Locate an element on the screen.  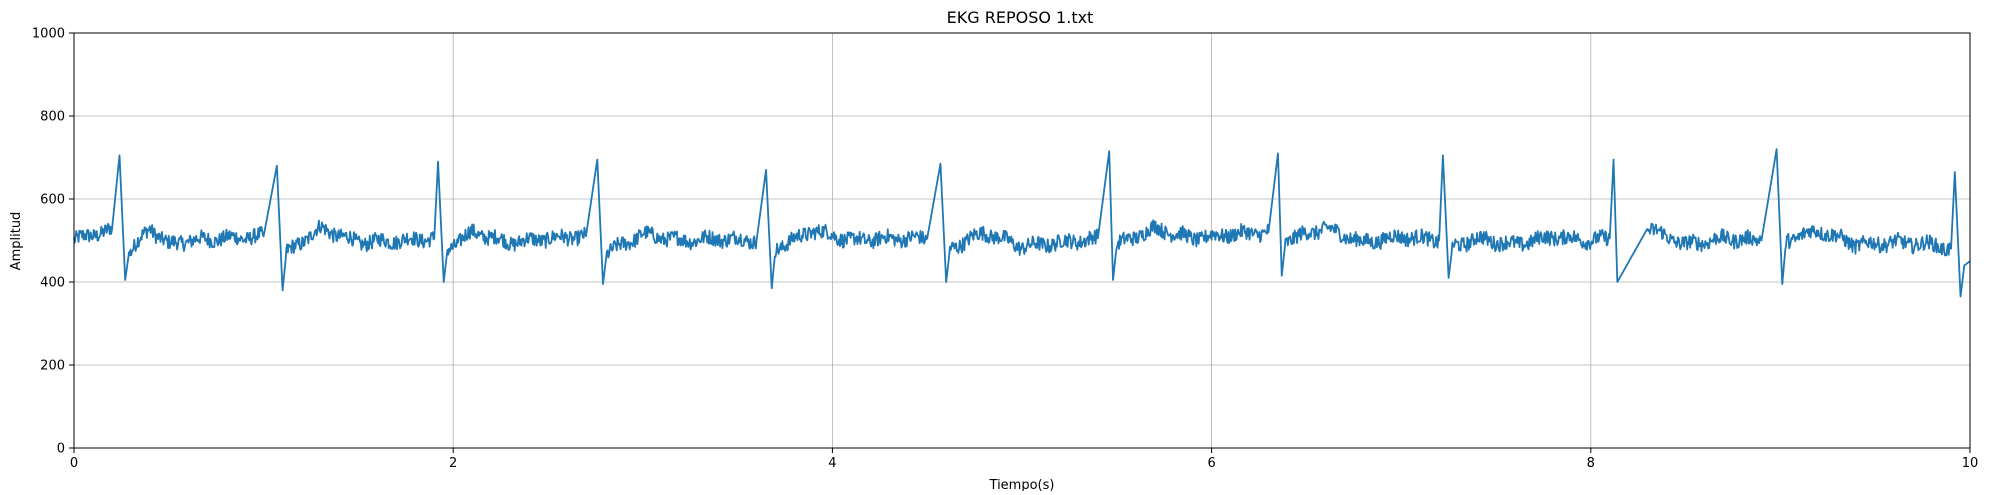
x-tick-label: 2 is located at coordinates (453, 463).